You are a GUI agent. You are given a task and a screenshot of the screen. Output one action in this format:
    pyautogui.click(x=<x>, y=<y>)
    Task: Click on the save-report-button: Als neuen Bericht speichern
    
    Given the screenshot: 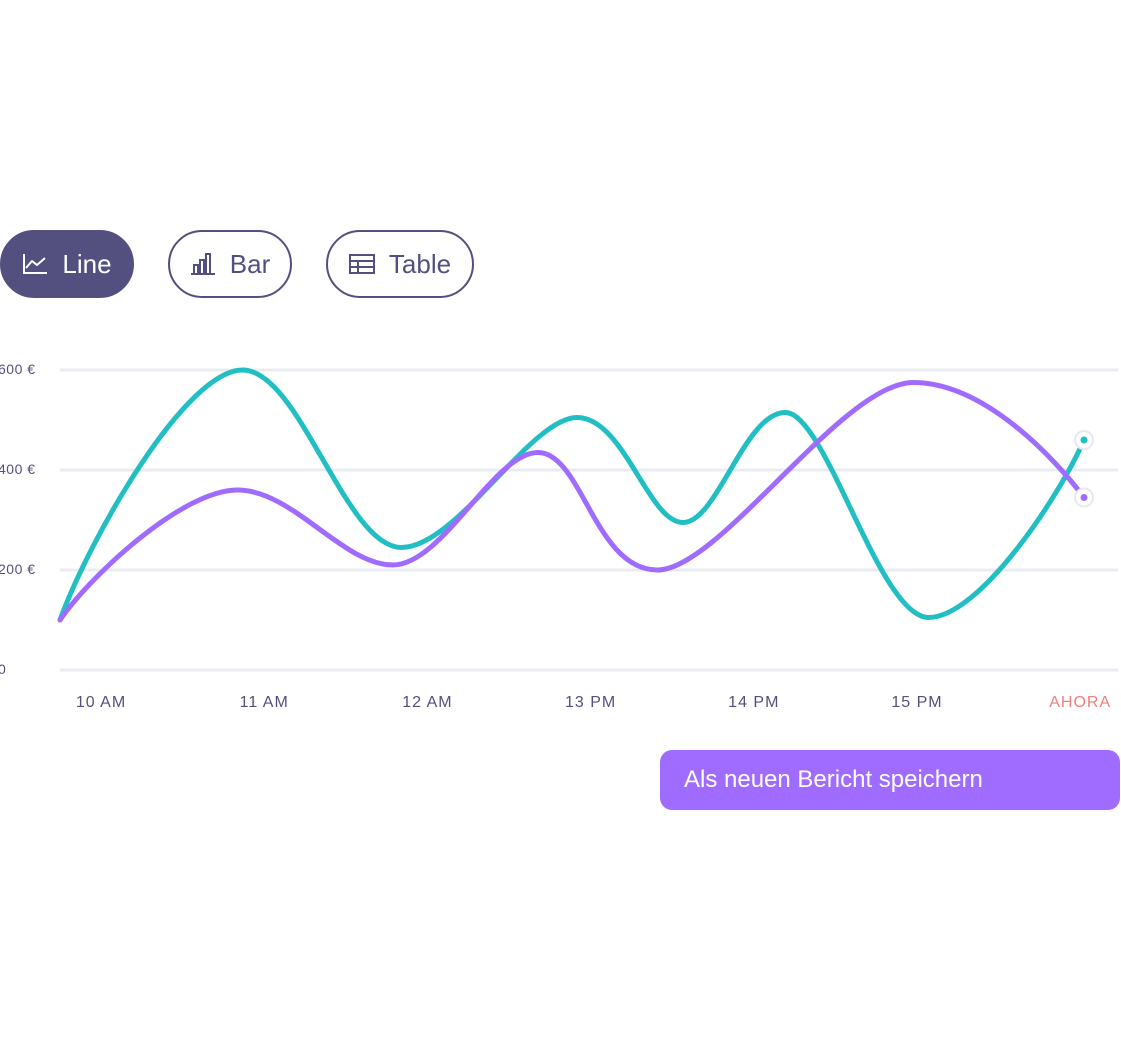 What is the action you would take?
    pyautogui.click(x=890, y=780)
    